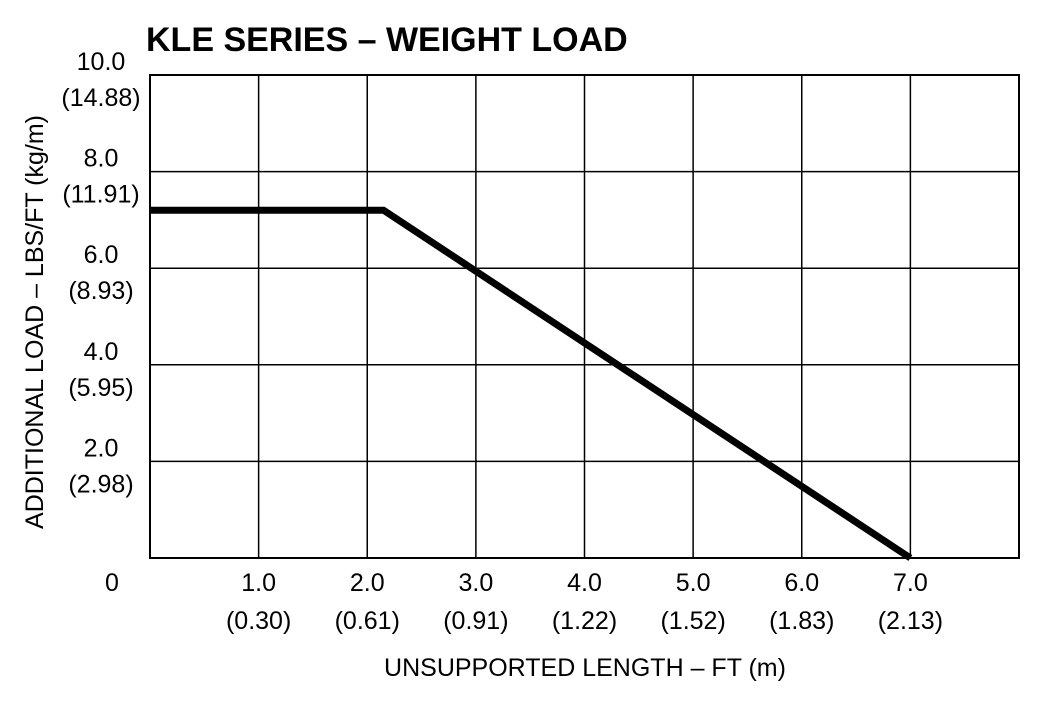 The height and width of the screenshot is (710, 1052). Describe the element at coordinates (100, 291) in the screenshot. I see `y-tick-sublabel: (8.93)` at that location.